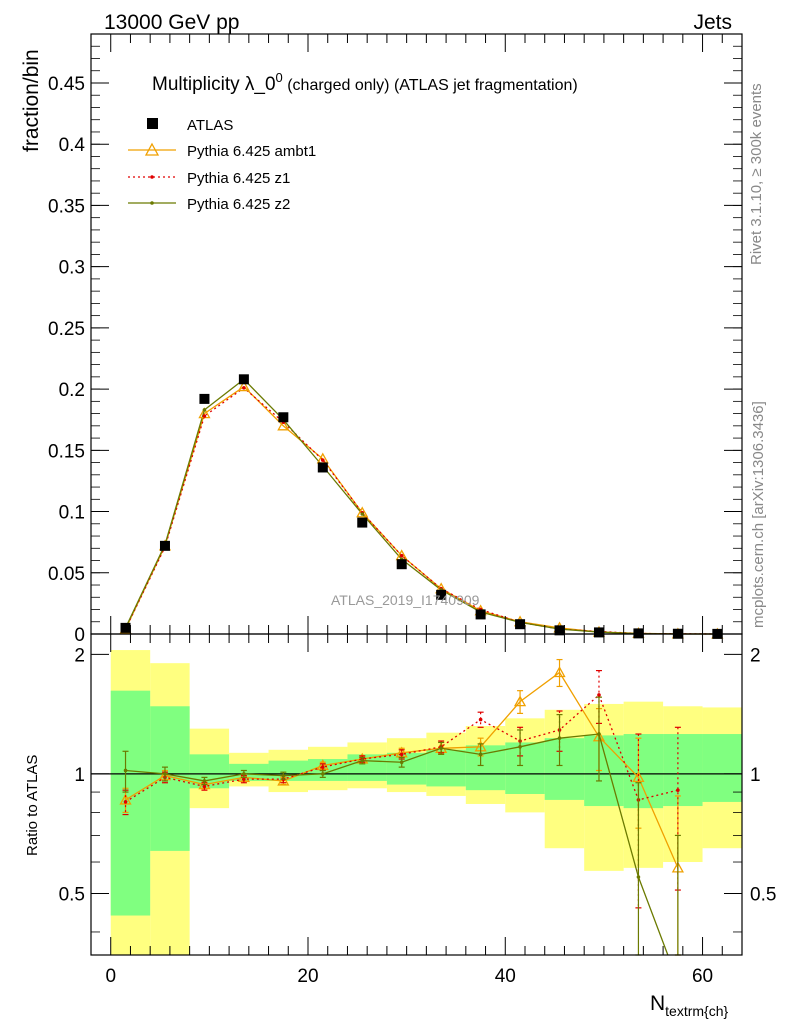 This screenshot has width=786, height=1024. I want to click on ratio-y-tick-label-right: 1, so click(755, 775).